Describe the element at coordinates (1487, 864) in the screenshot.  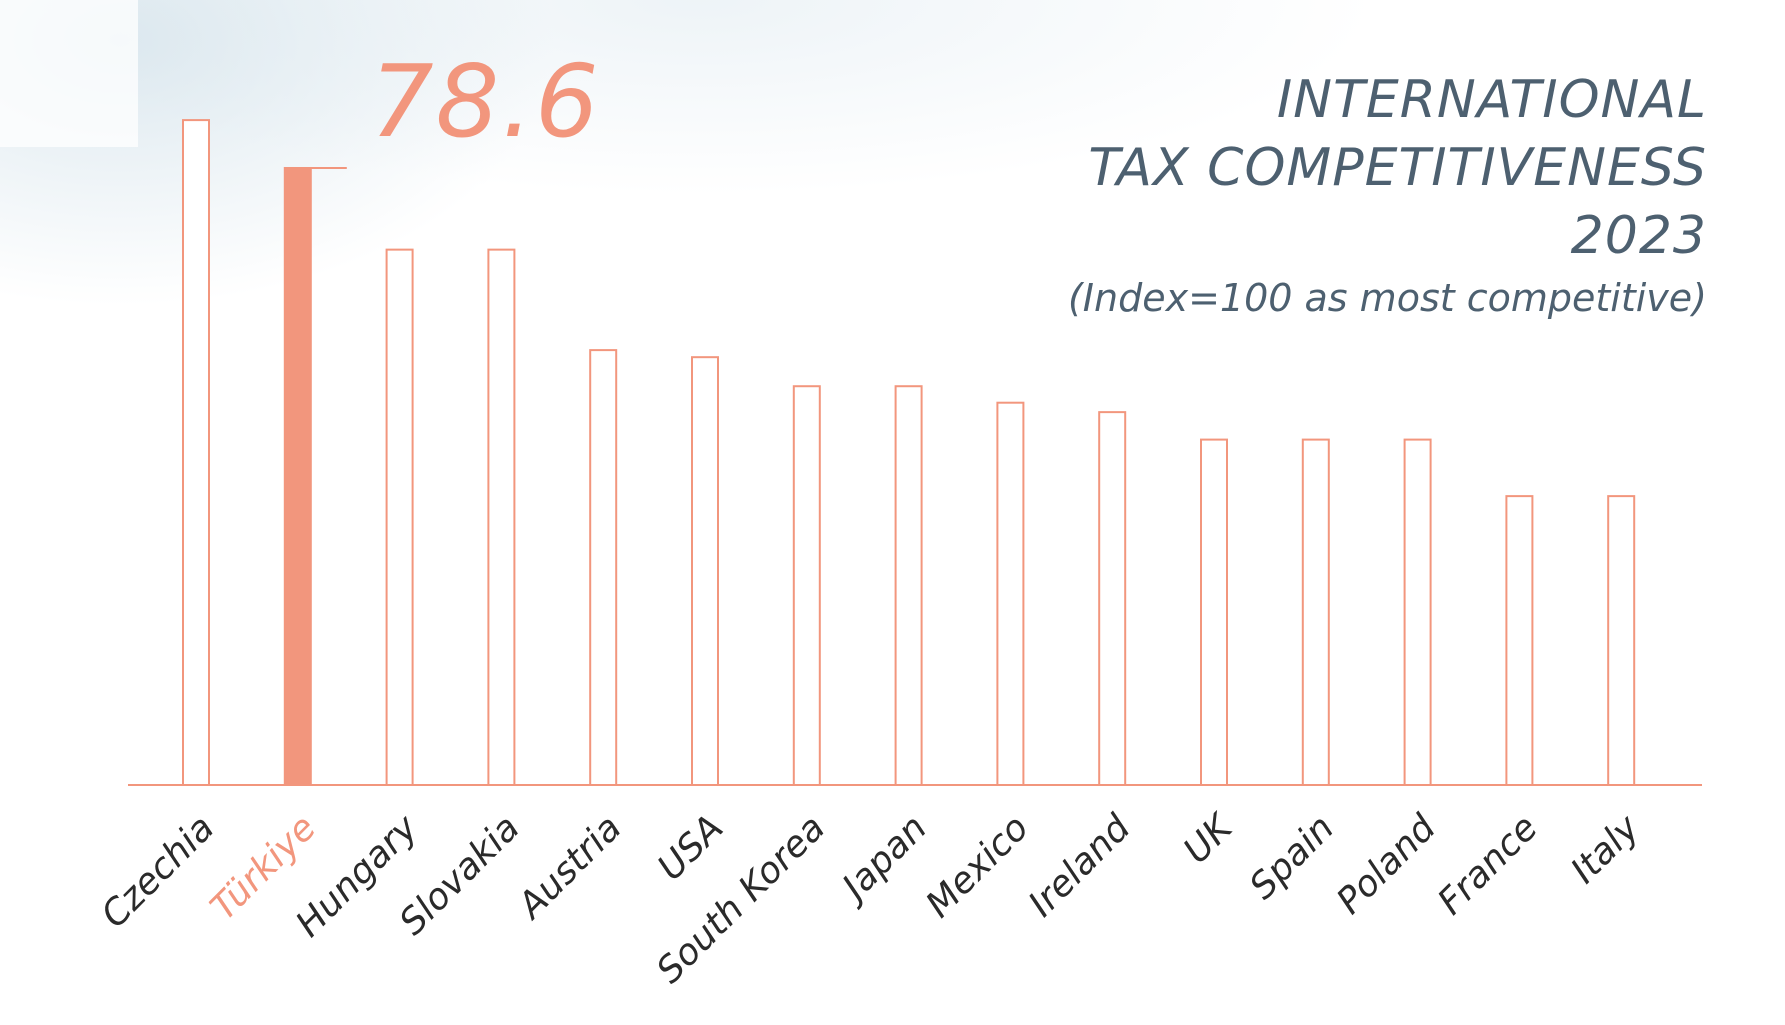
I see `x-tick-label-france: France` at that location.